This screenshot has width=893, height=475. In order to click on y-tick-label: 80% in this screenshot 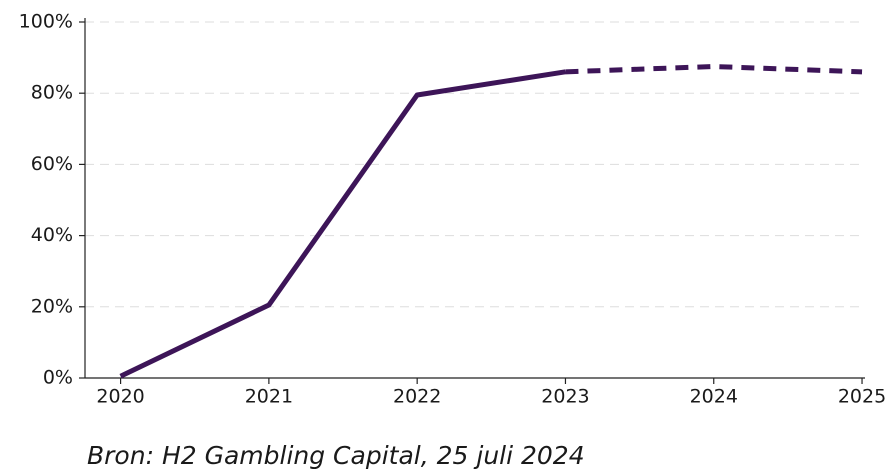, I will do `click(52, 93)`.